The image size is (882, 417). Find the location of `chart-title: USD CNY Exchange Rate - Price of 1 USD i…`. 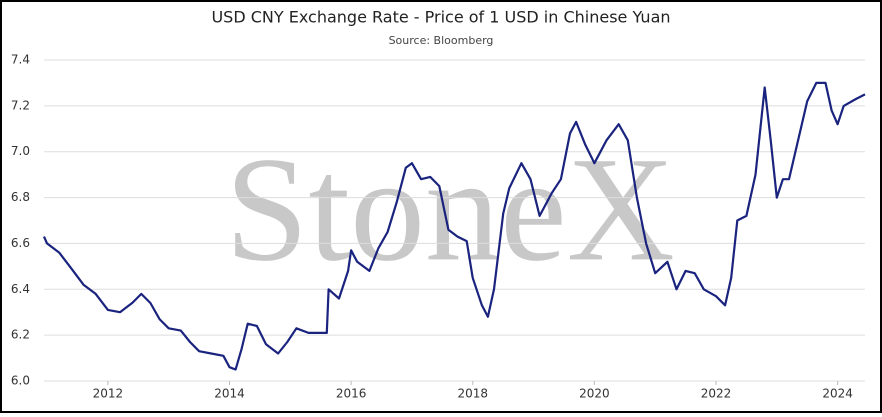

chart-title: USD CNY Exchange Rate - Price of 1 USD i… is located at coordinates (440, 17).